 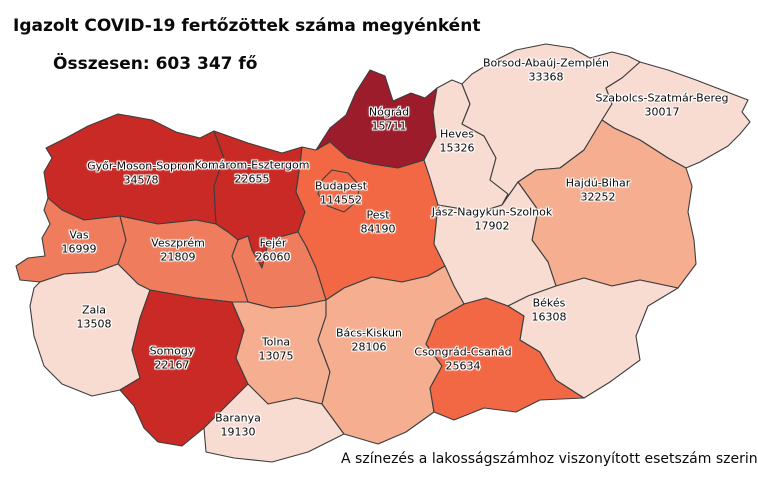 I want to click on county-shape-baranya, so click(x=274, y=423).